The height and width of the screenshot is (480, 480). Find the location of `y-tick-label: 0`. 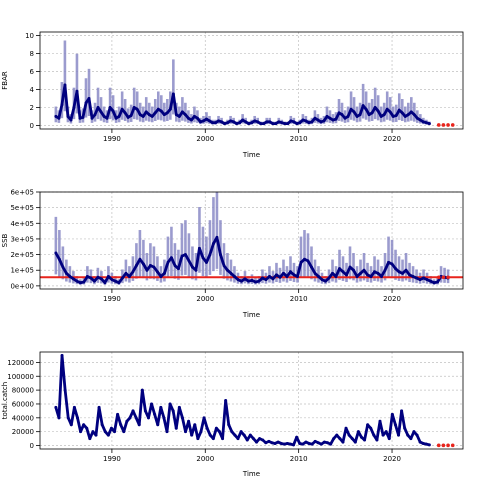

y-tick-label: 0 is located at coordinates (32, 126).